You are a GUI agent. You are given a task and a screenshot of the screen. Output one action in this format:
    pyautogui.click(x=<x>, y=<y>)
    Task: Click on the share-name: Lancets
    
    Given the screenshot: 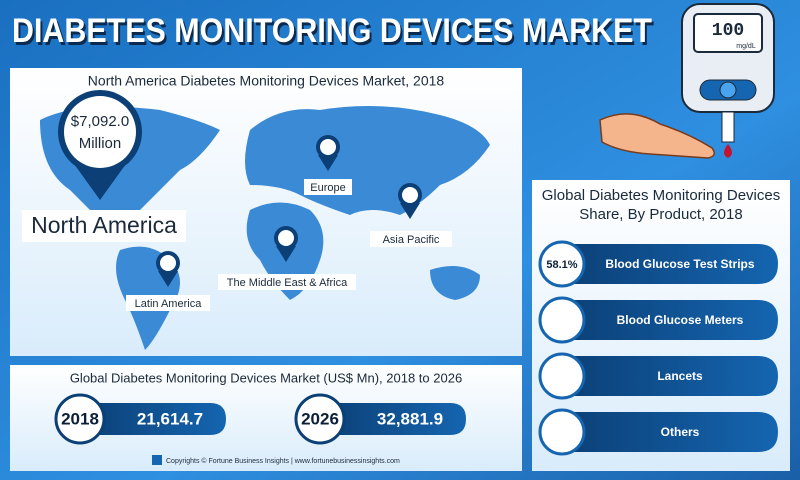 What is the action you would take?
    pyautogui.click(x=680, y=376)
    